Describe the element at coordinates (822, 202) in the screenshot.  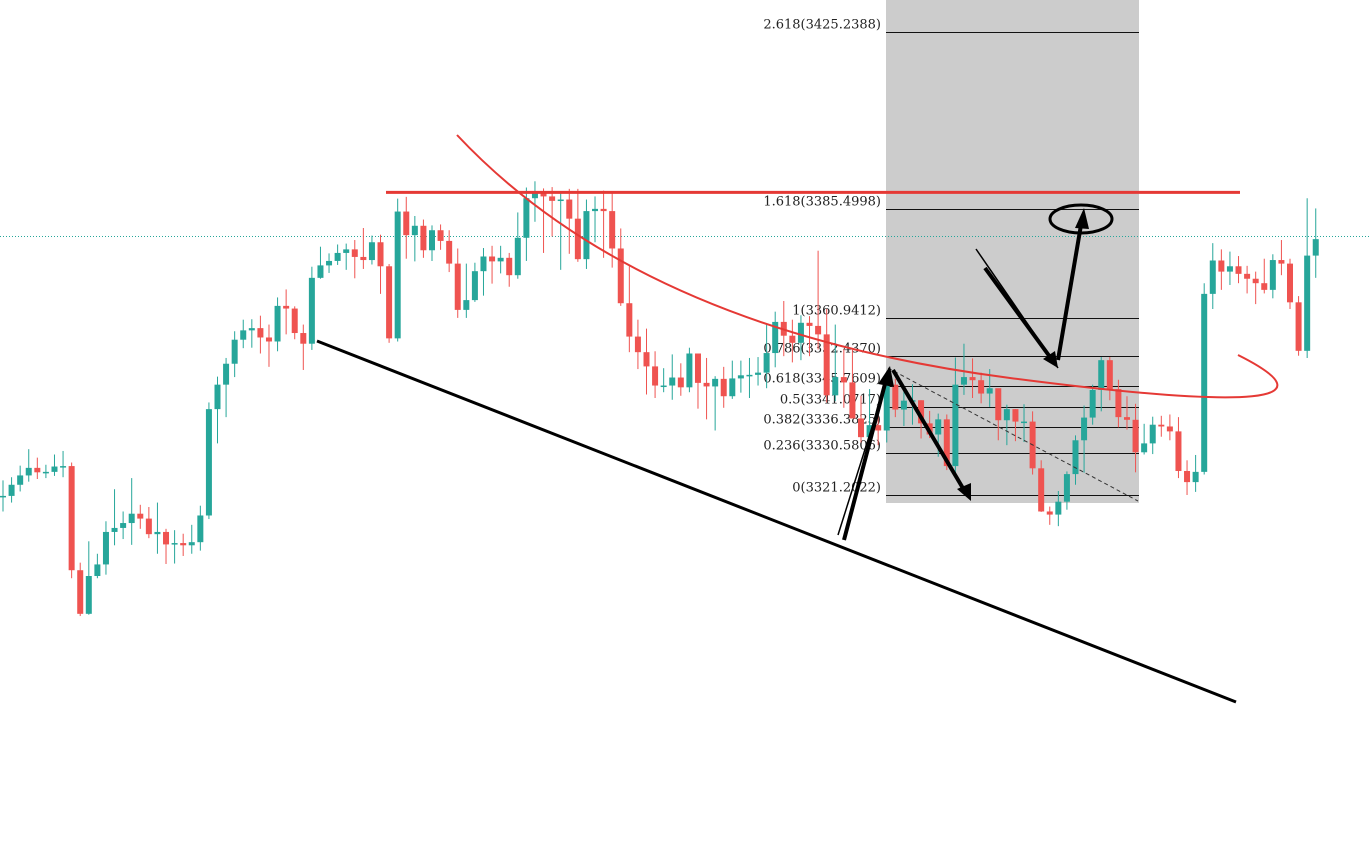
I see `fib-level-label: 1.618(3385.4998)` at that location.